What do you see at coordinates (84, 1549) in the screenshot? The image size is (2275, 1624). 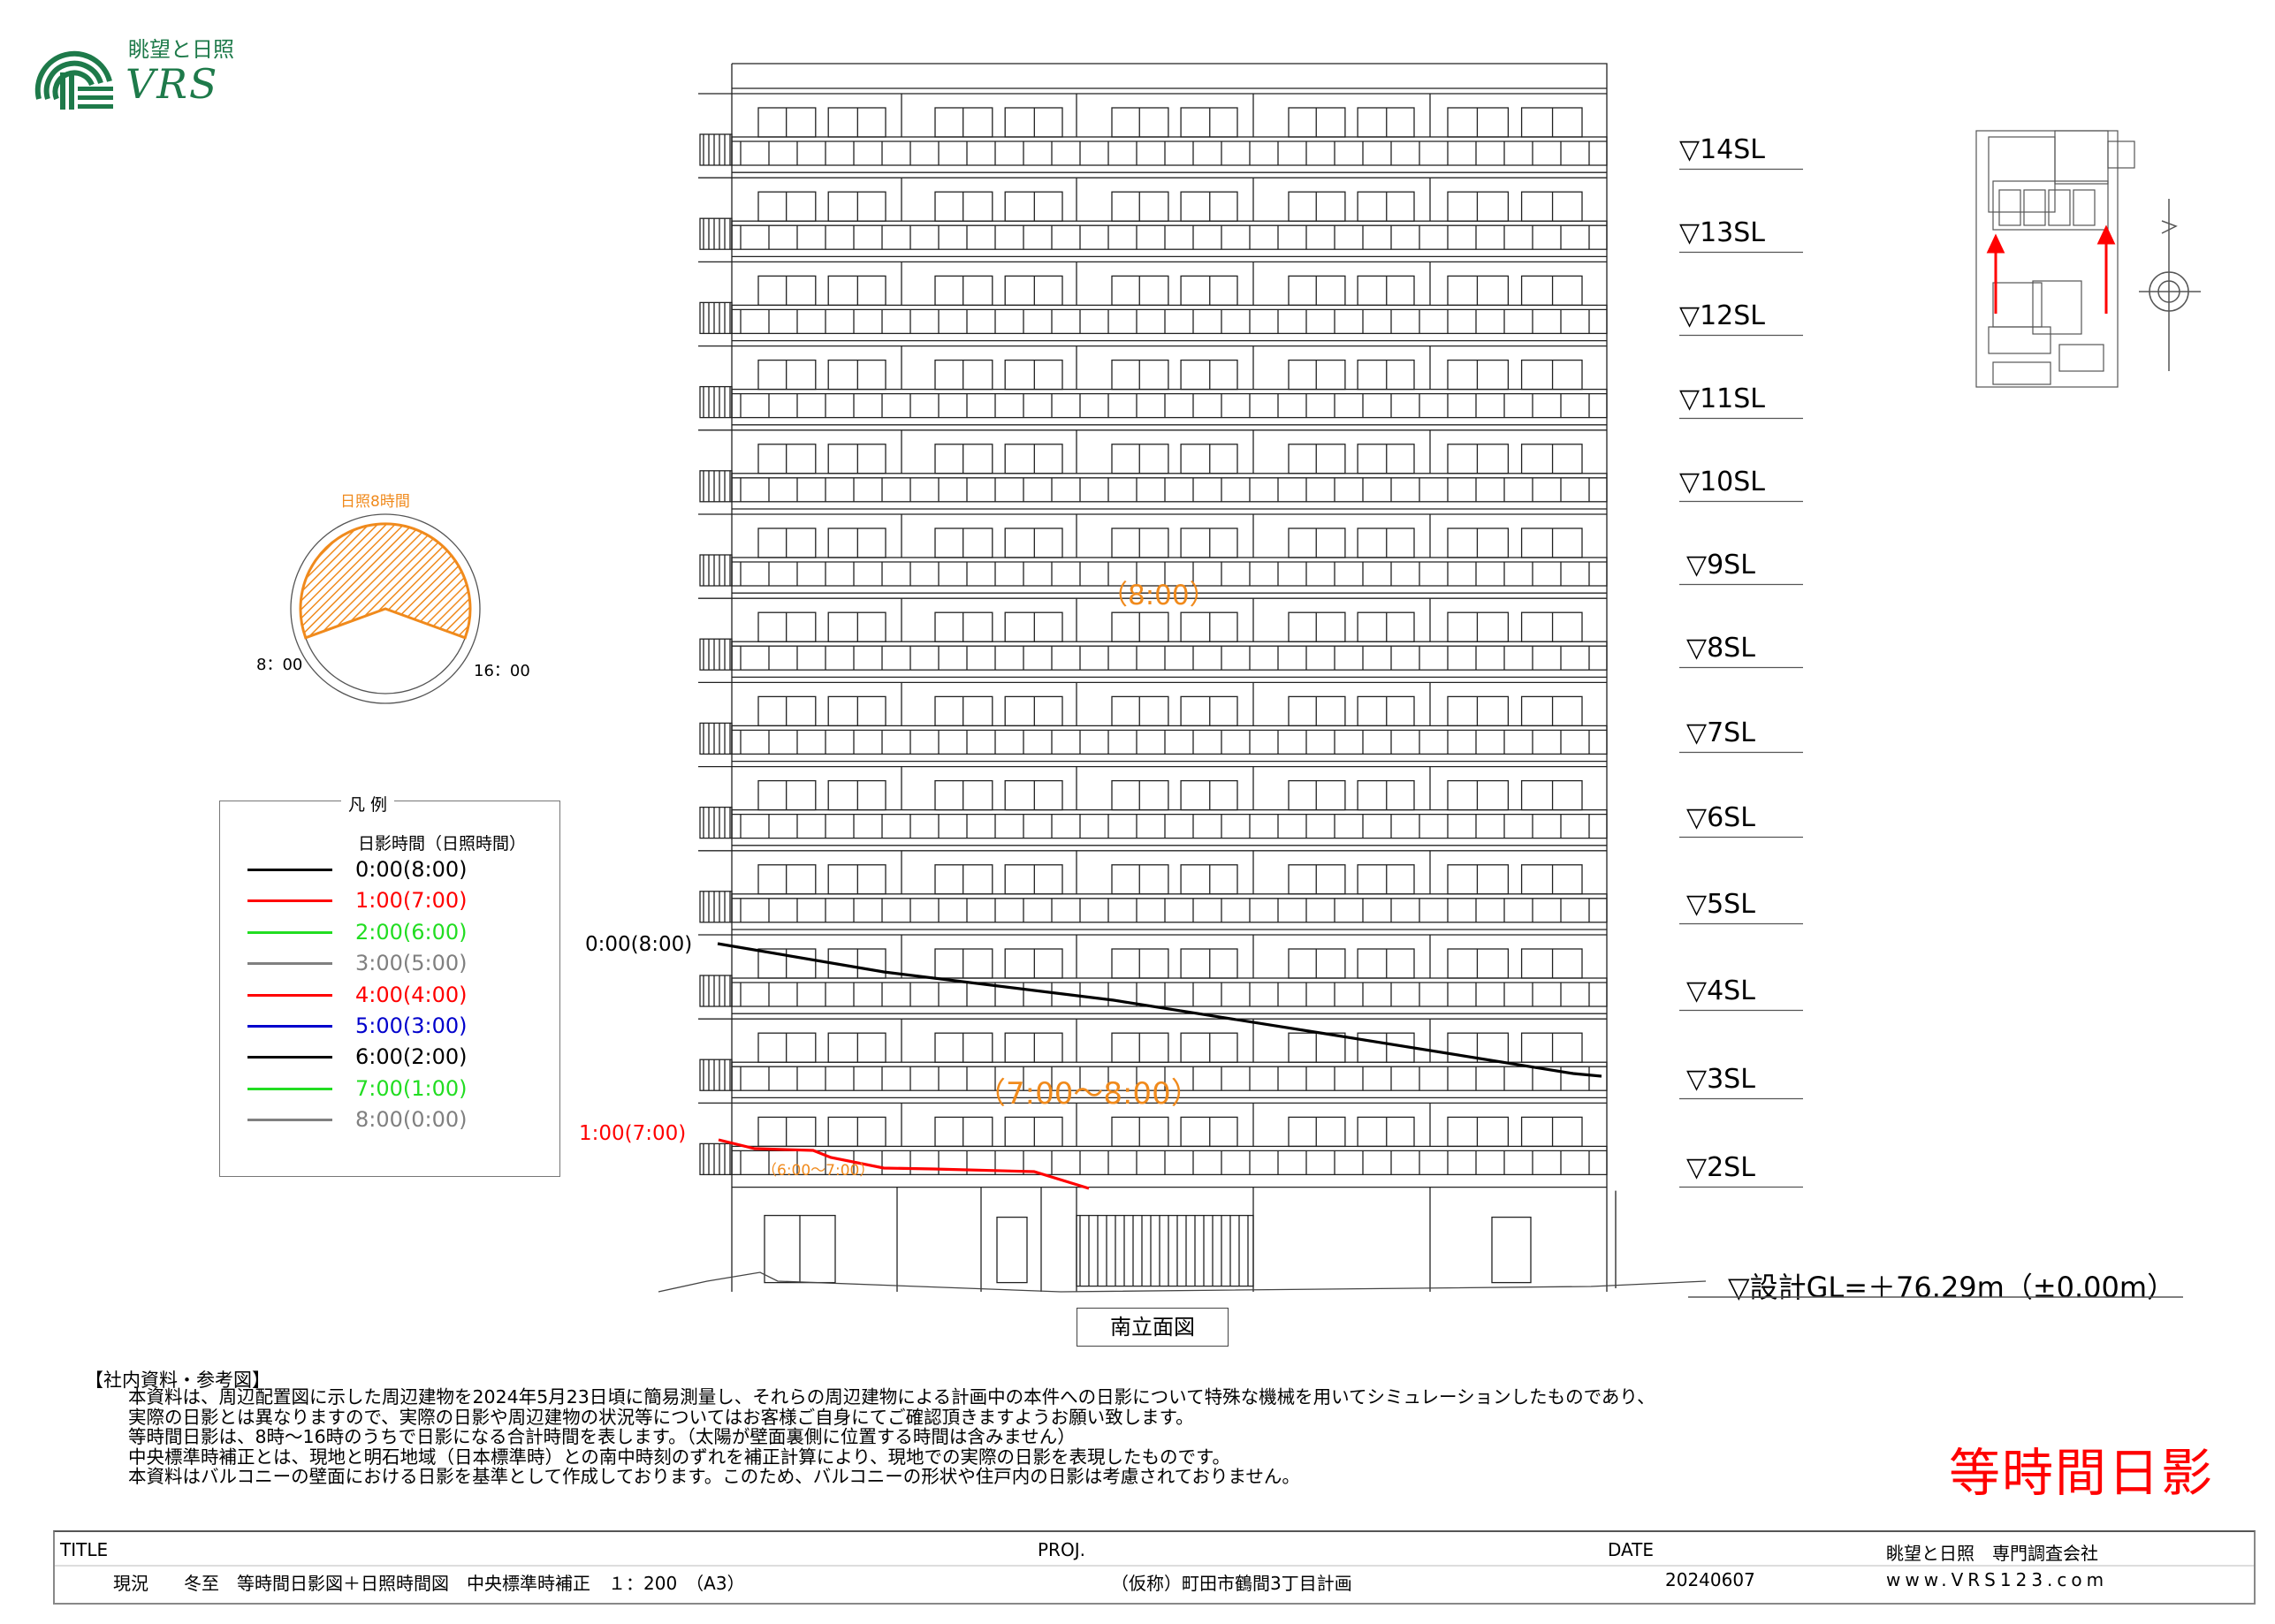 I see `title-label: TITLE` at bounding box center [84, 1549].